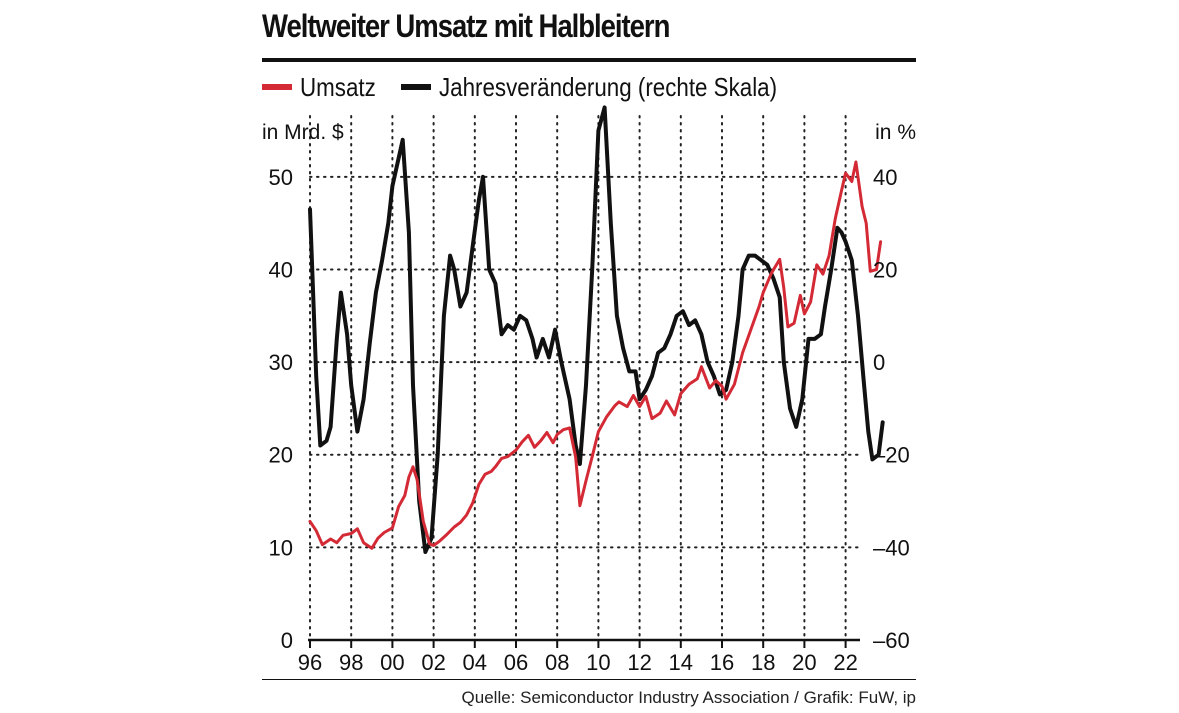 The width and height of the screenshot is (1179, 713). What do you see at coordinates (338, 86) in the screenshot?
I see `legend-label-umsatz: Umsatz` at bounding box center [338, 86].